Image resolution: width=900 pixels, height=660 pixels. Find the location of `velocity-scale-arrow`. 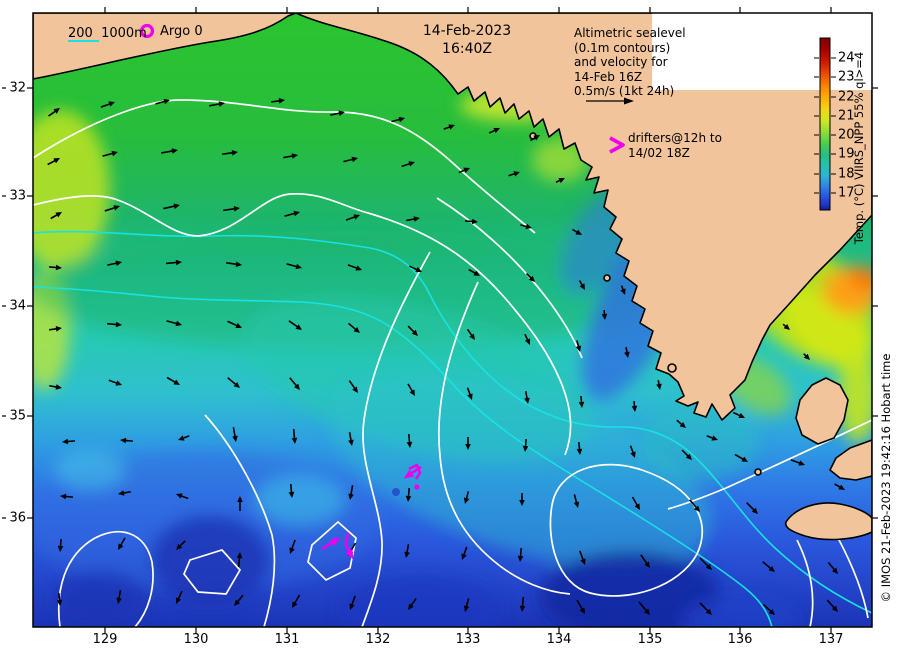

velocity-scale-arrow is located at coordinates (610, 101).